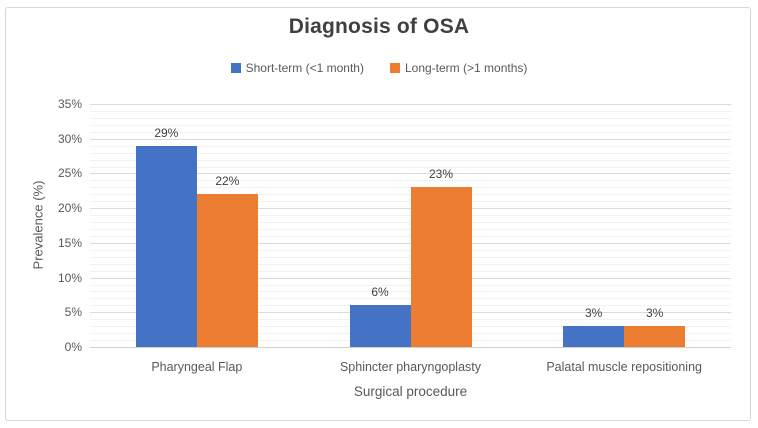  What do you see at coordinates (304, 68) in the screenshot?
I see `legend-label: Short-term (<1 month)` at bounding box center [304, 68].